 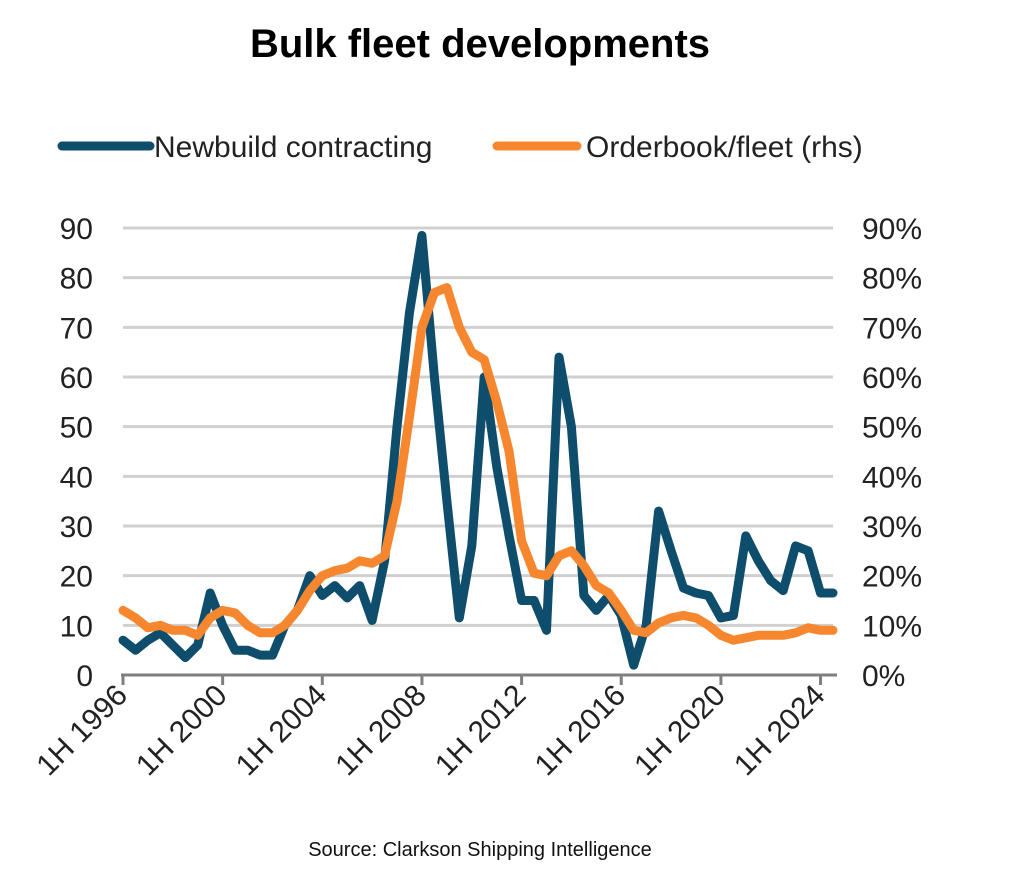 I want to click on x-tick-label: 1H 2024, so click(x=780, y=731).